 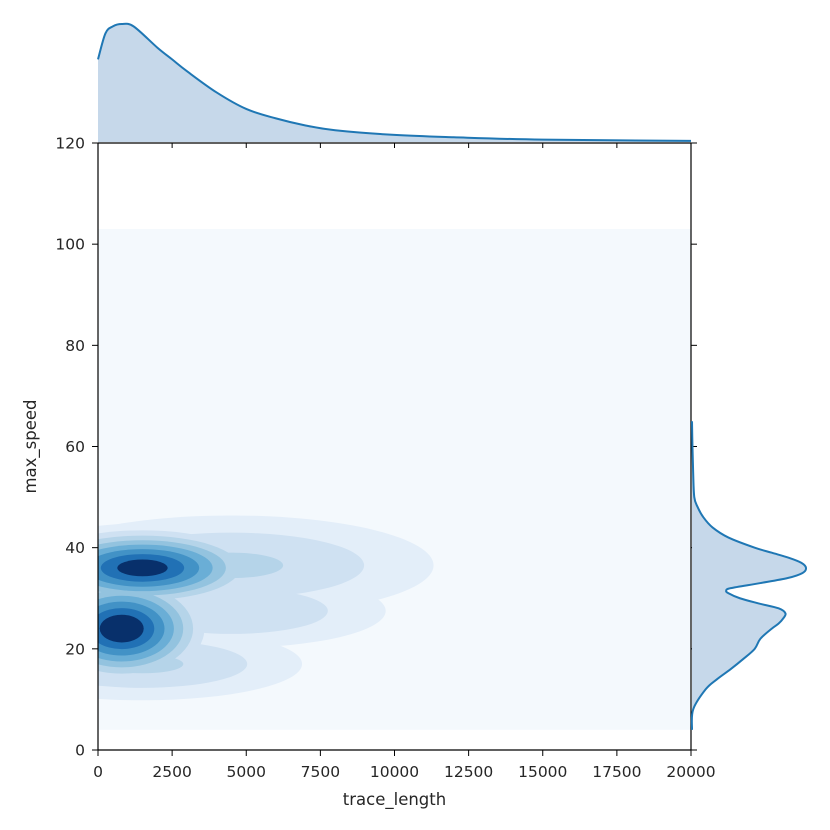 I want to click on right-marginal-fill, so click(x=749, y=575).